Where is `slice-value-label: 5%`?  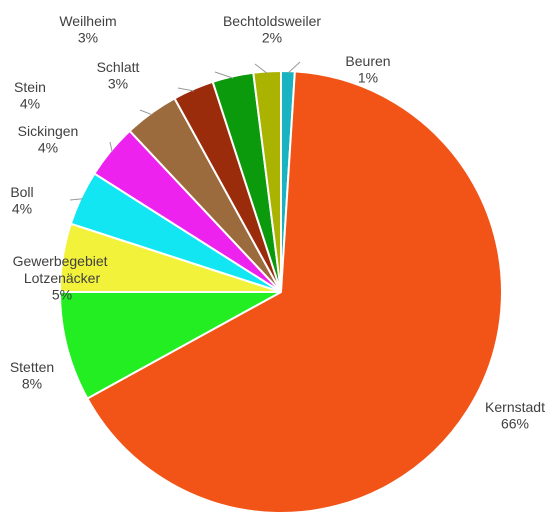 slice-value-label: 5% is located at coordinates (62, 295).